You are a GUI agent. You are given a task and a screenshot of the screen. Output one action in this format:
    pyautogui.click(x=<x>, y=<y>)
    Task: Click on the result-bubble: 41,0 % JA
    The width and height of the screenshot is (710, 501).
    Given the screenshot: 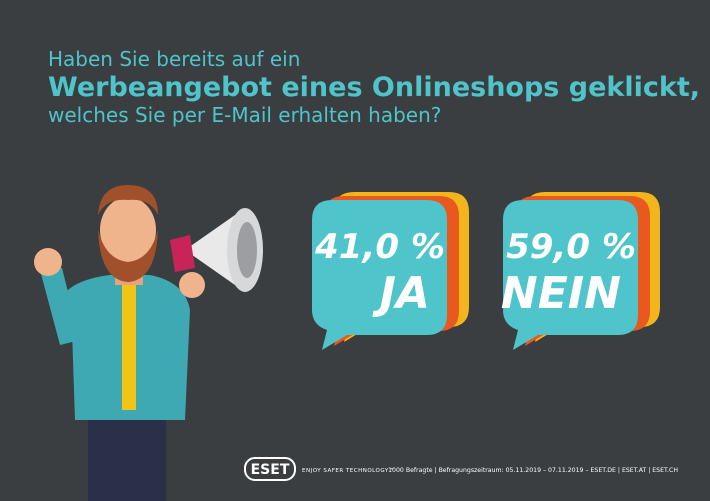 What is the action you would take?
    pyautogui.click(x=390, y=271)
    